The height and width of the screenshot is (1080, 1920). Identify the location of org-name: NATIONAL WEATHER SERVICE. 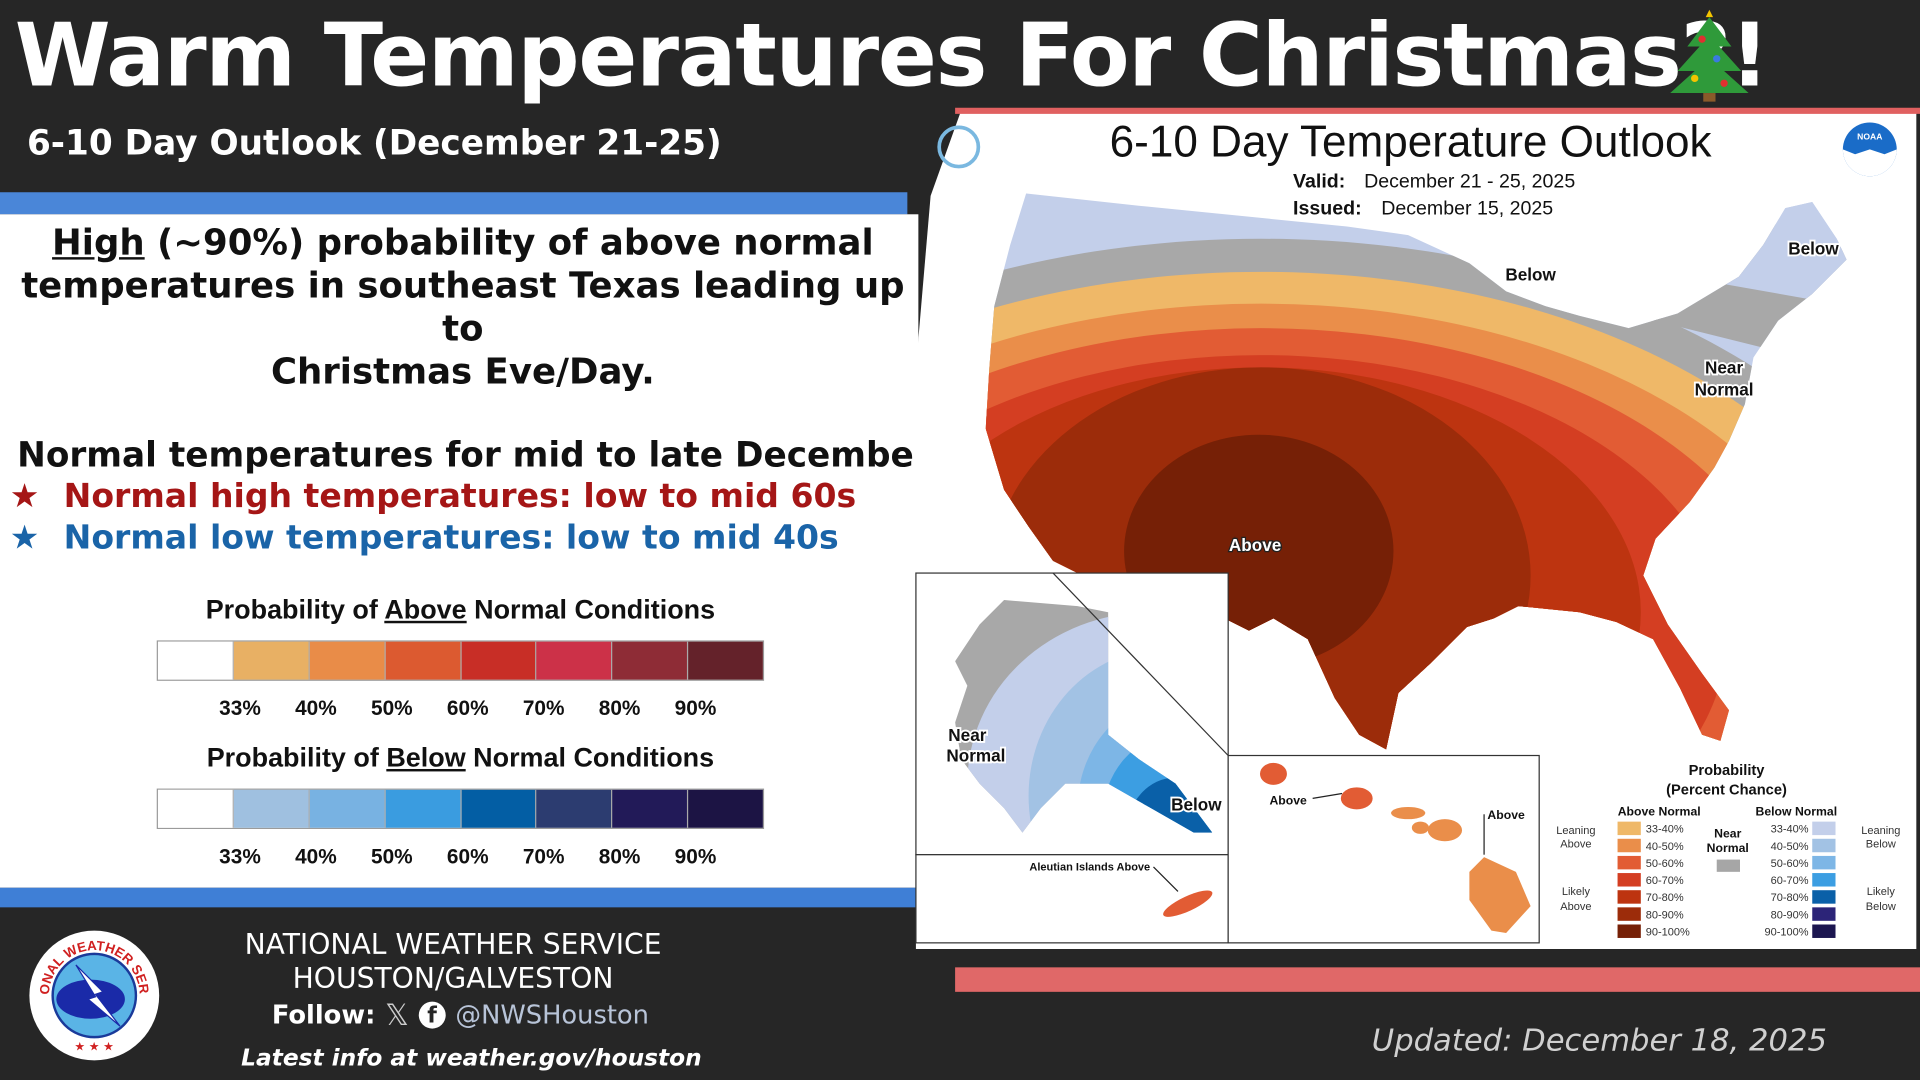
(453, 945).